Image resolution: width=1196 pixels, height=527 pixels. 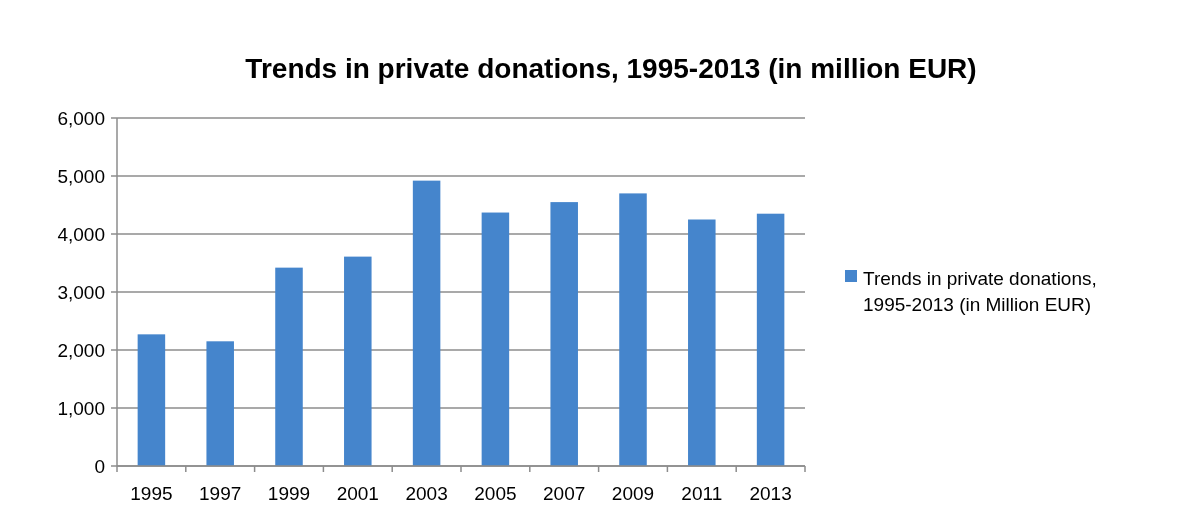 What do you see at coordinates (289, 493) in the screenshot?
I see `x-tick-label: 1999` at bounding box center [289, 493].